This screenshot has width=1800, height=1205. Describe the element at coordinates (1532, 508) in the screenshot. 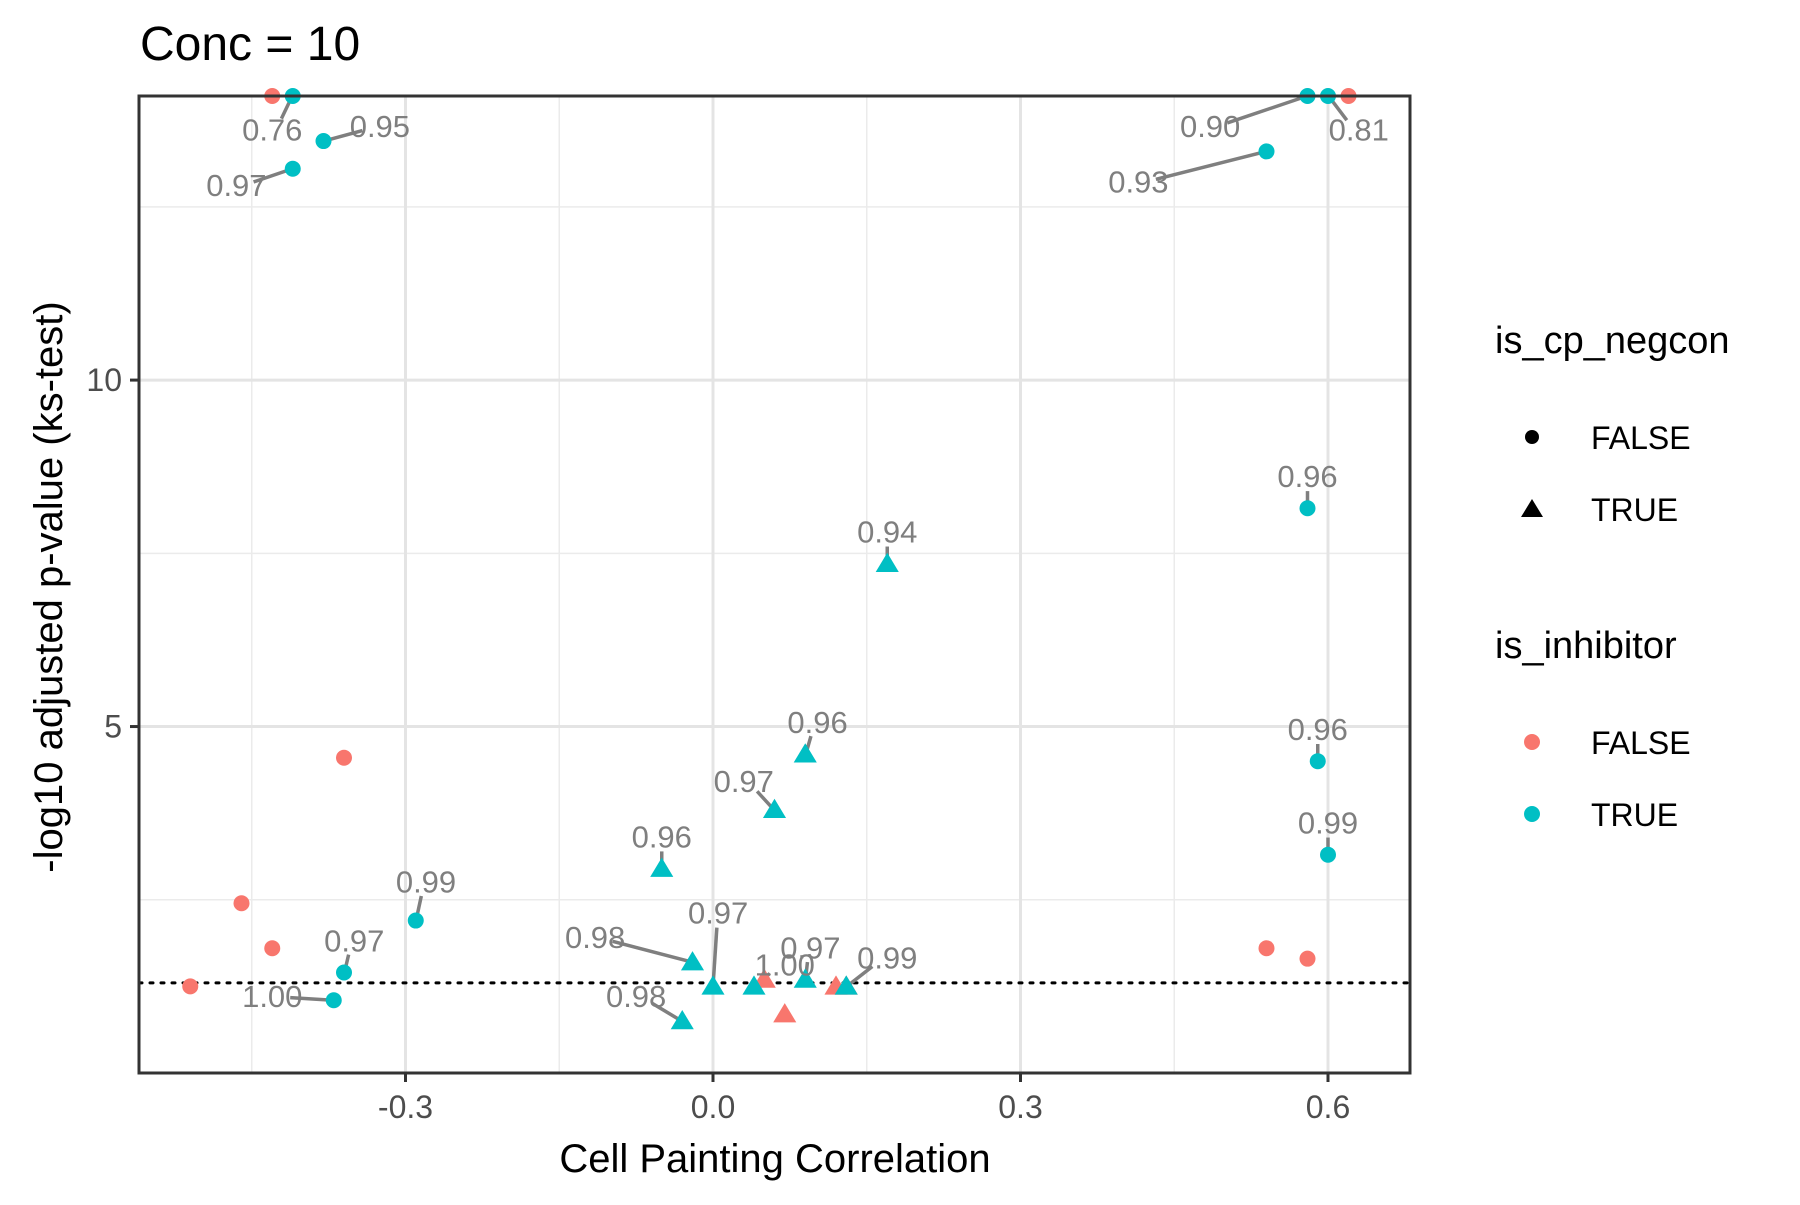

I see `legend-key-triangle` at that location.